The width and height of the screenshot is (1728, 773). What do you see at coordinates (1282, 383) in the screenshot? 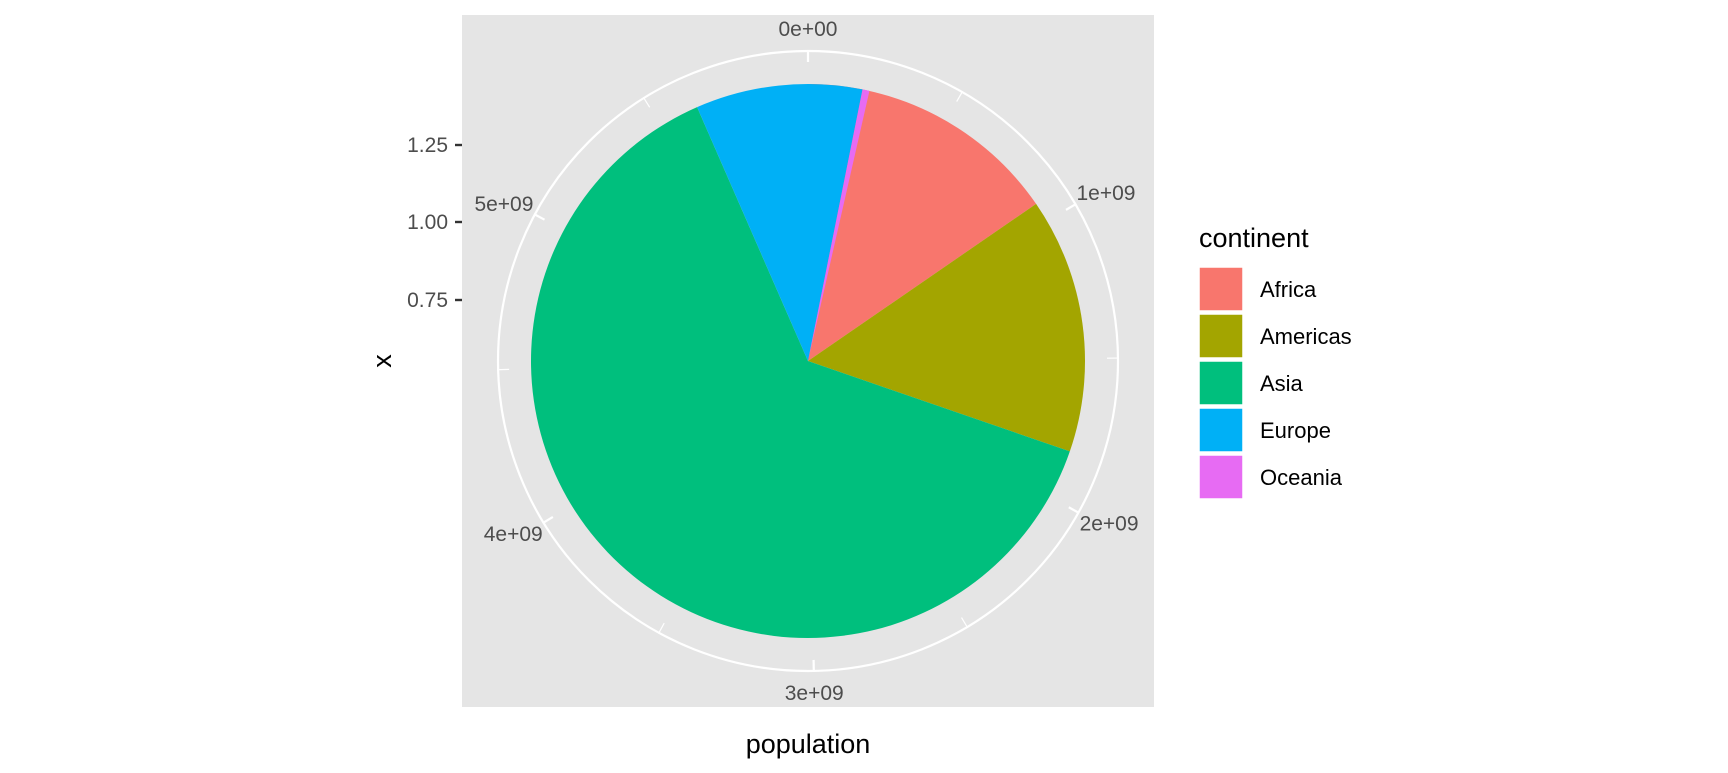
I see `legend-label-asia: Asia` at bounding box center [1282, 383].